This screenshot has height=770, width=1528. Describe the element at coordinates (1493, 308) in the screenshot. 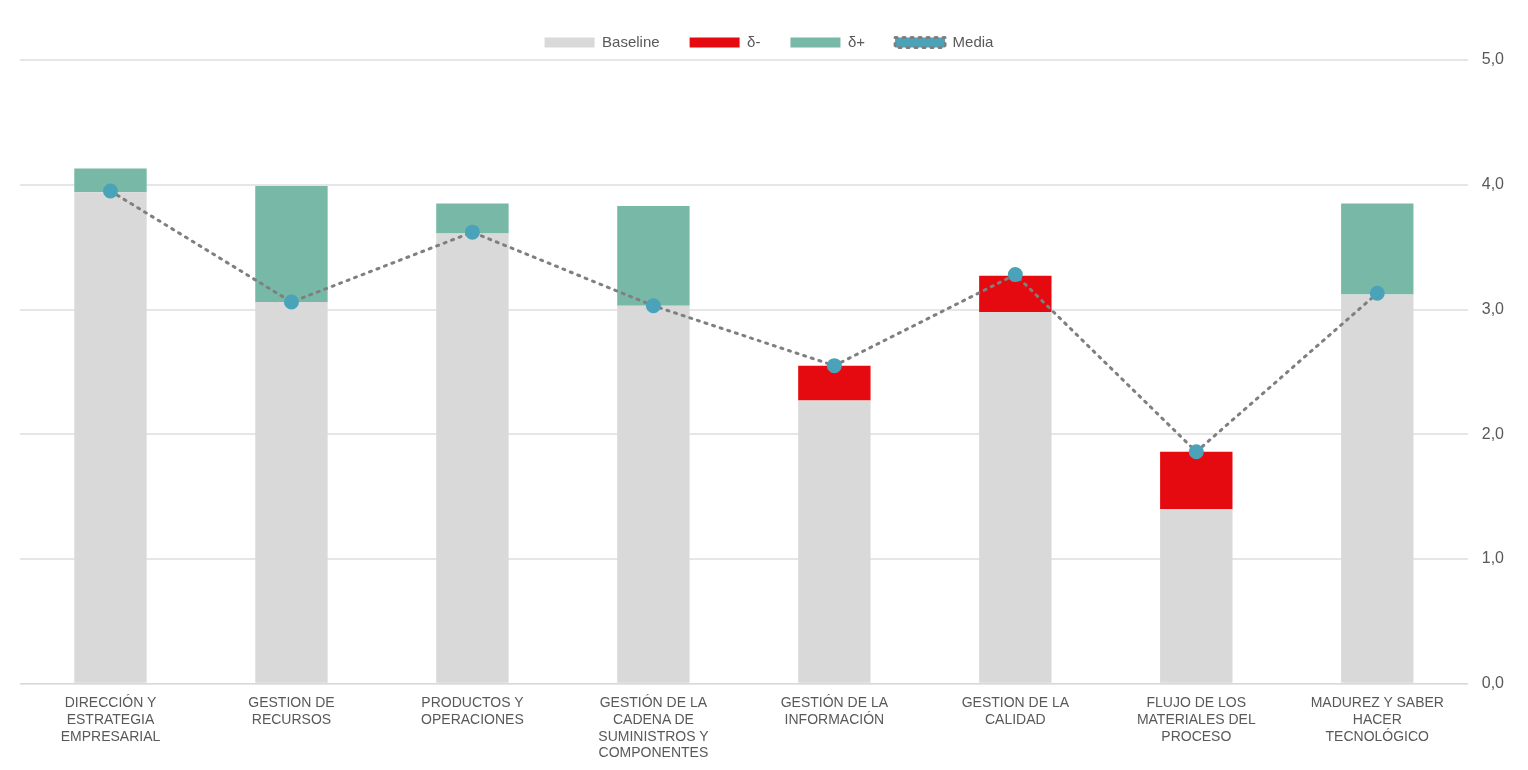

I see `y-tick-label: 3,0` at that location.